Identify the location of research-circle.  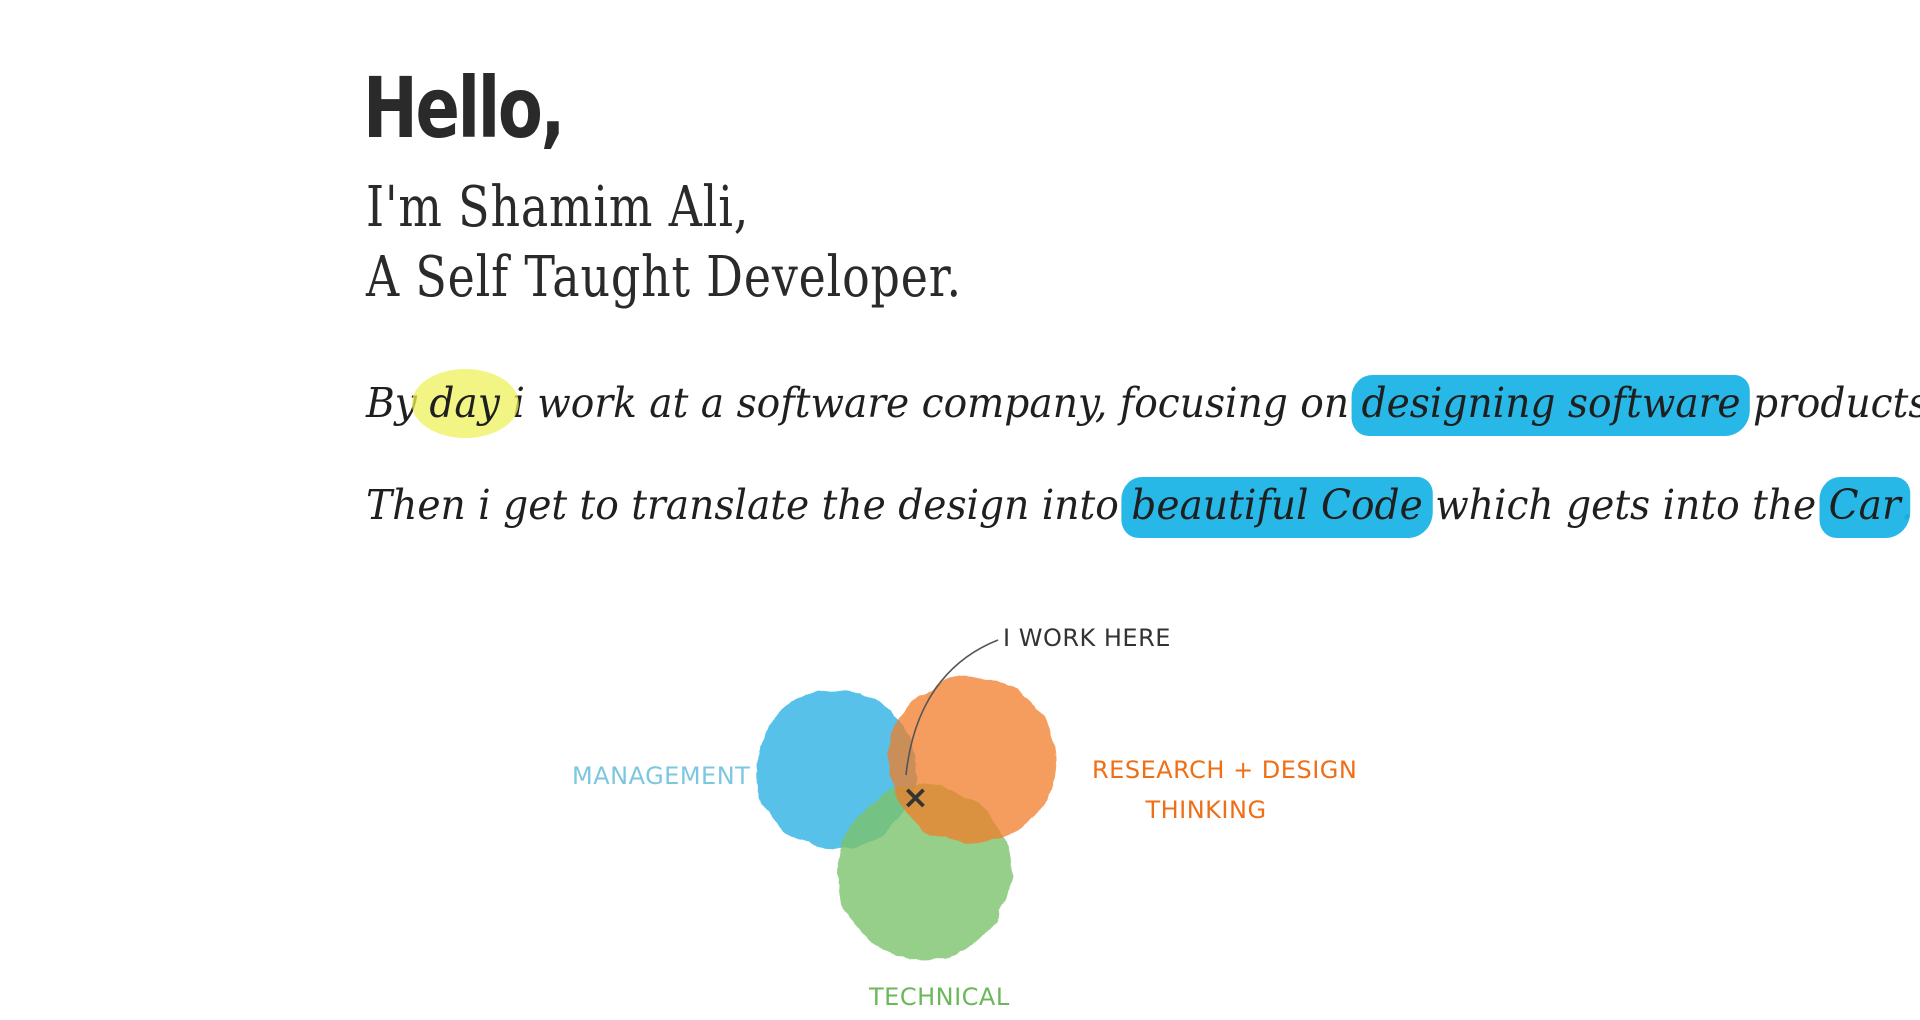
(972, 760).